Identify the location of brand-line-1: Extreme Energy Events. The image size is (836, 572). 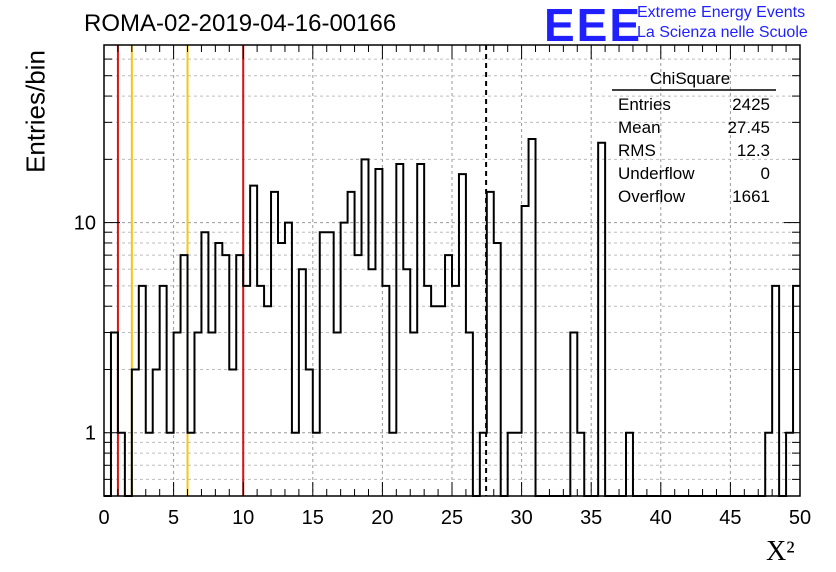
(721, 12).